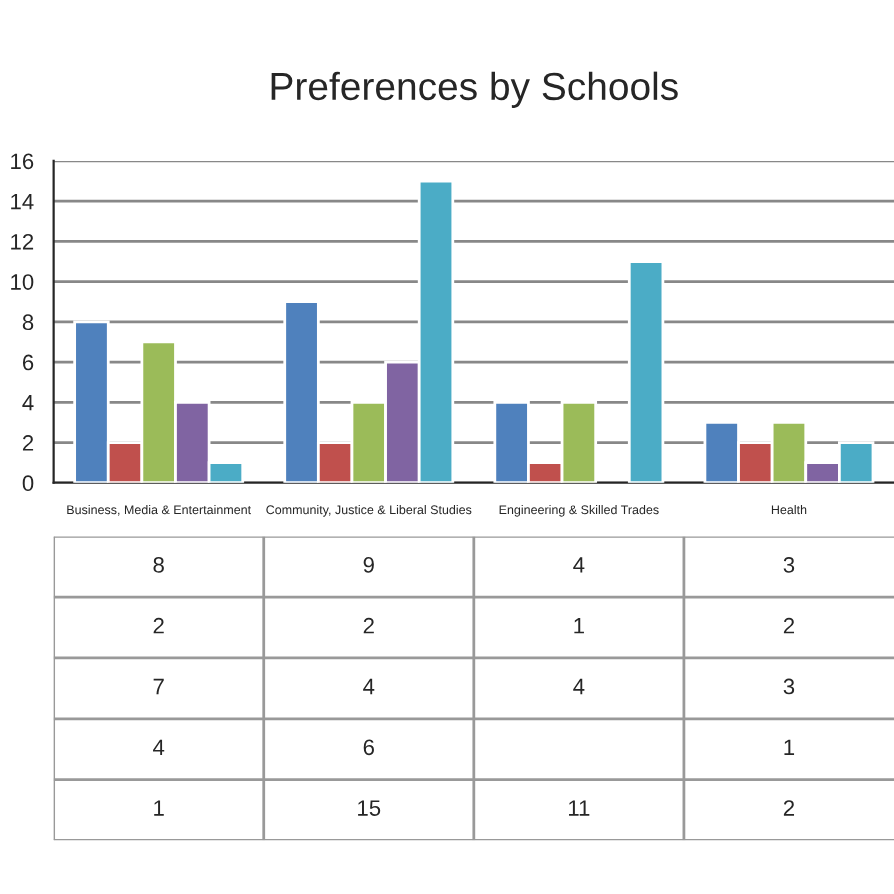 This screenshot has height=894, width=894. What do you see at coordinates (28, 443) in the screenshot?
I see `y-tick-label: 2` at bounding box center [28, 443].